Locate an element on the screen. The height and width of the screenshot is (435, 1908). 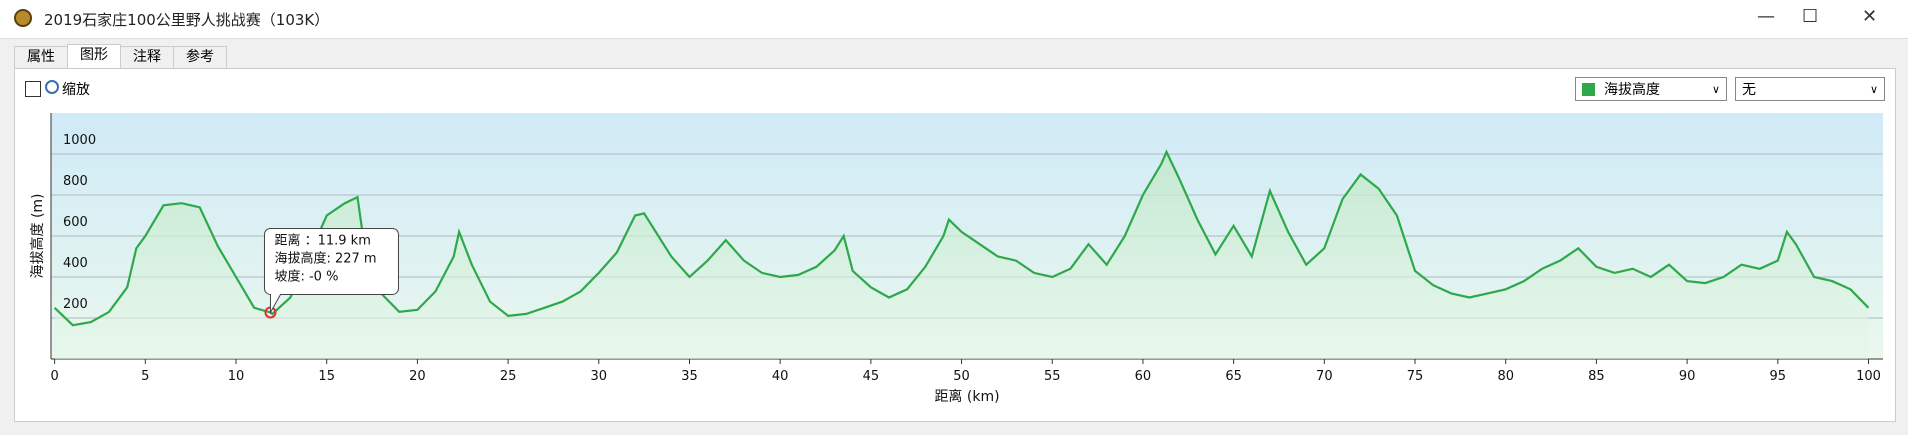
tooltip-line: 海拔高度: 227 m is located at coordinates (325, 258).